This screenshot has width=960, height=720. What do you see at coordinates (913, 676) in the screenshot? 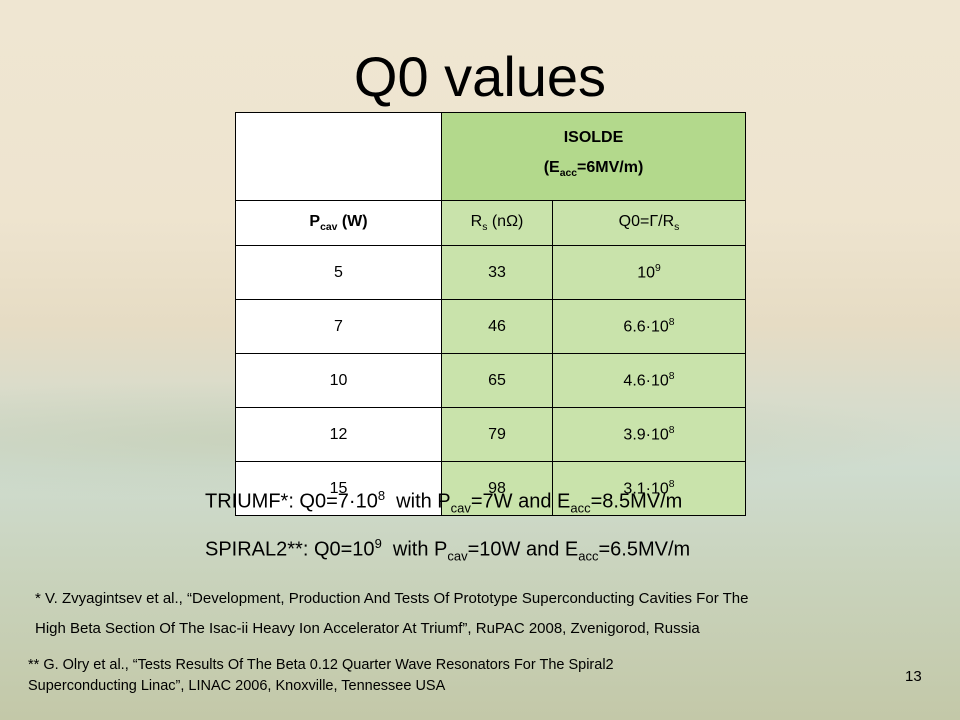
I see `page-number: 13` at bounding box center [913, 676].